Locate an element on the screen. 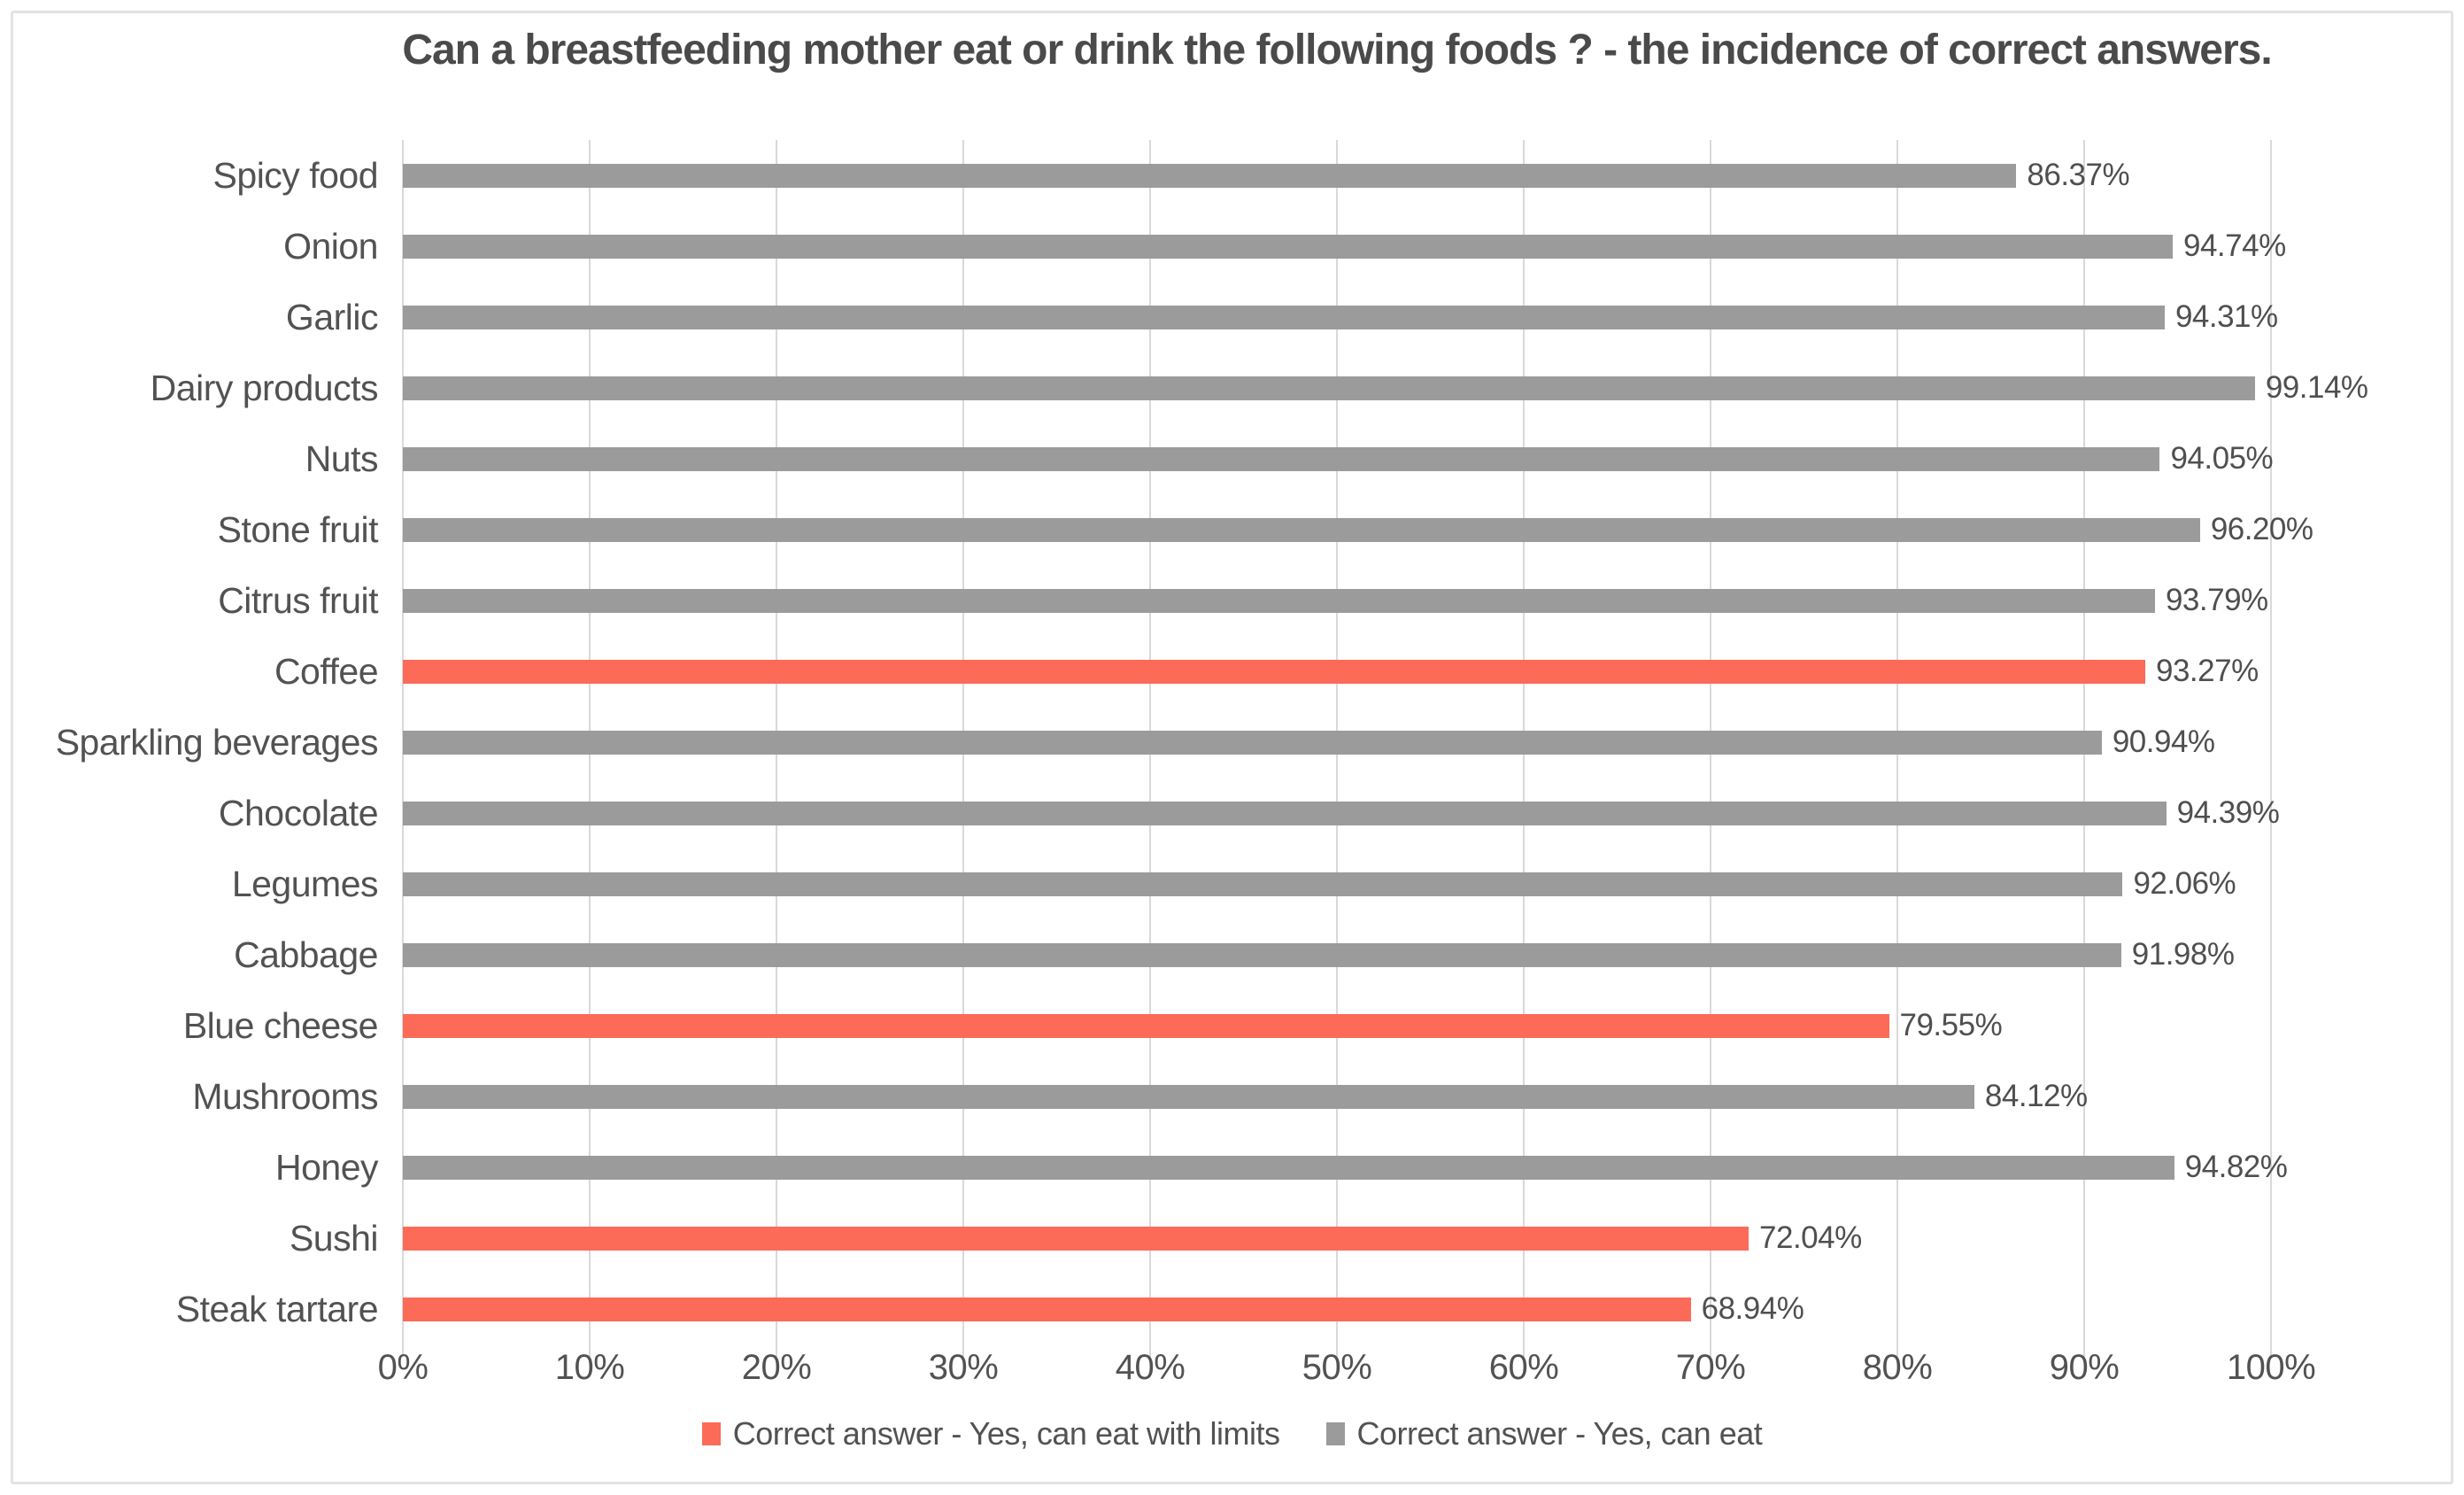 The width and height of the screenshot is (2464, 1495). x-axis-tick-label: 30% is located at coordinates (964, 1368).